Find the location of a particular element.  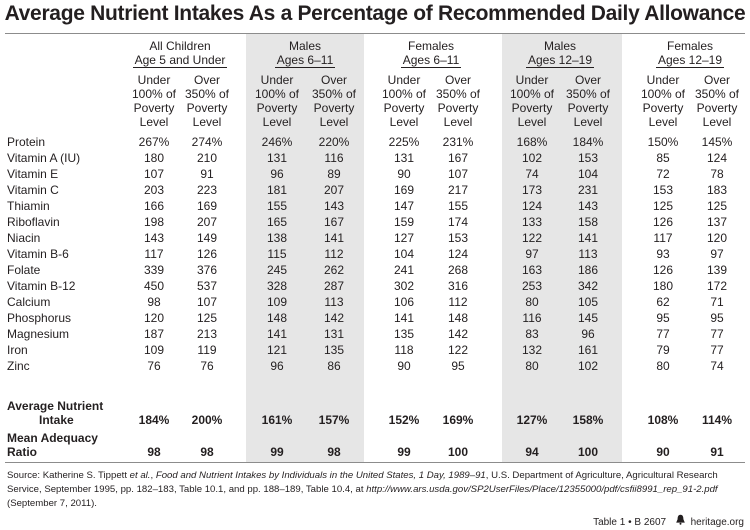

site-name: heritage.org is located at coordinates (717, 522).